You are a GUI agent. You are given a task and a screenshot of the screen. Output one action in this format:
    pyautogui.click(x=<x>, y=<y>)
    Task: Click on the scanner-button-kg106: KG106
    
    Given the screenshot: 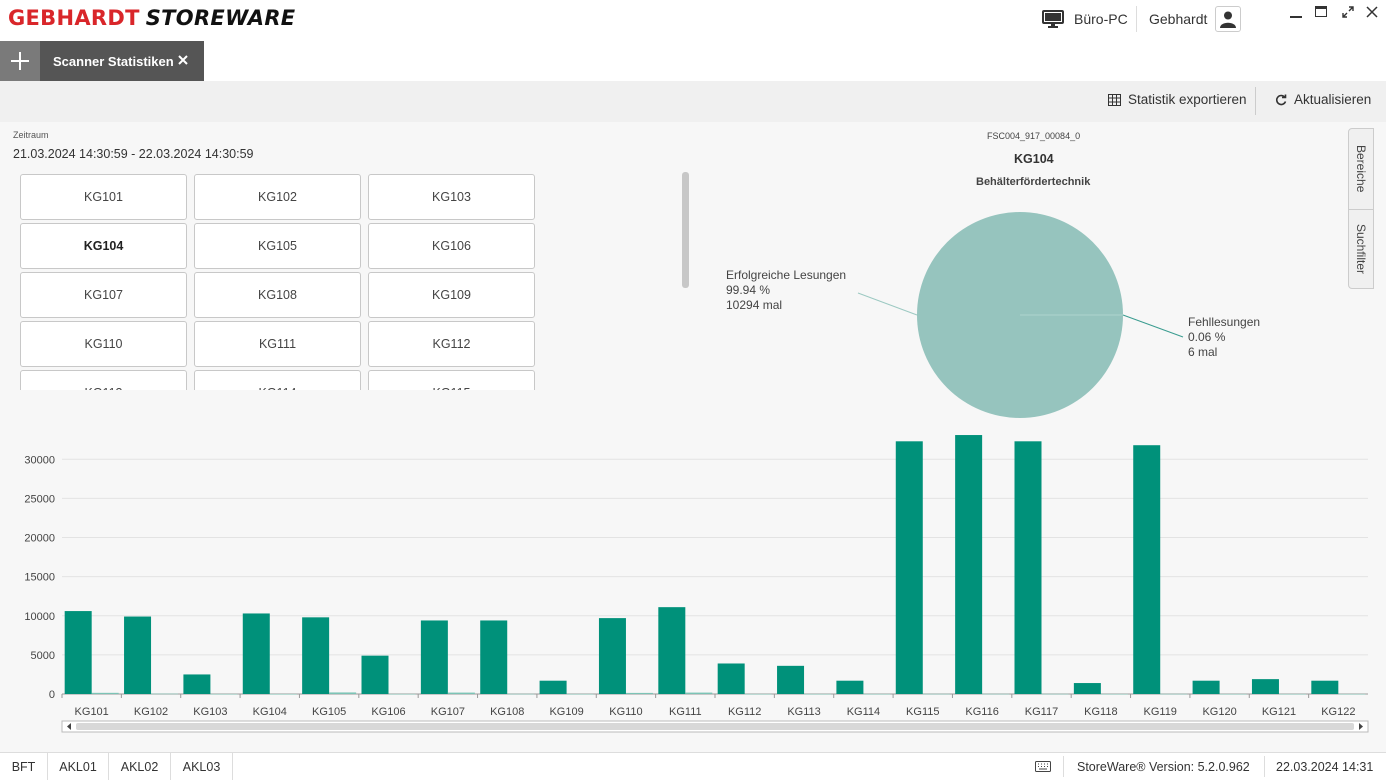 What is the action you would take?
    pyautogui.click(x=451, y=246)
    